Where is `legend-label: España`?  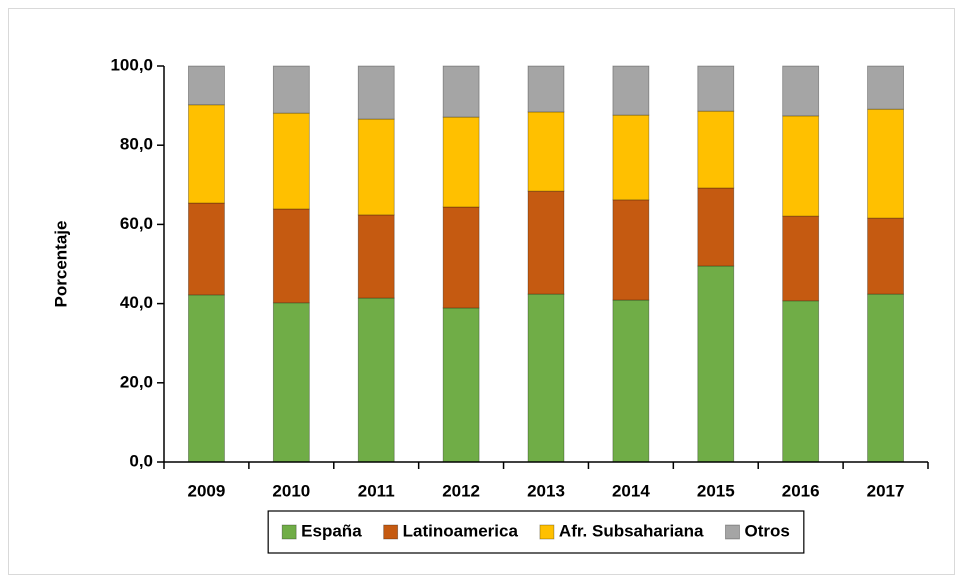 legend-label: España is located at coordinates (331, 530).